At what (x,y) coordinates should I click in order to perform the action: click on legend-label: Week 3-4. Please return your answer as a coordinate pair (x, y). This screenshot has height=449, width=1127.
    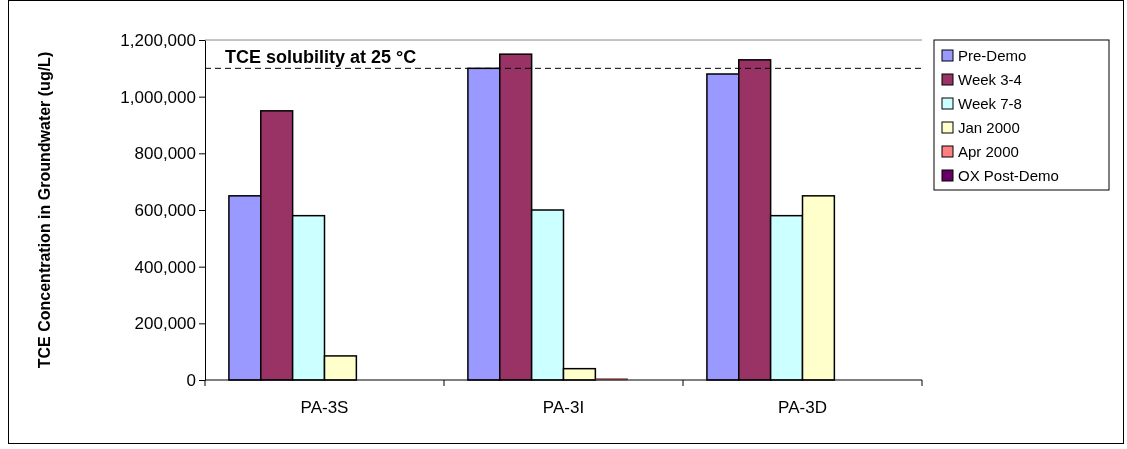
    Looking at the image, I should click on (990, 79).